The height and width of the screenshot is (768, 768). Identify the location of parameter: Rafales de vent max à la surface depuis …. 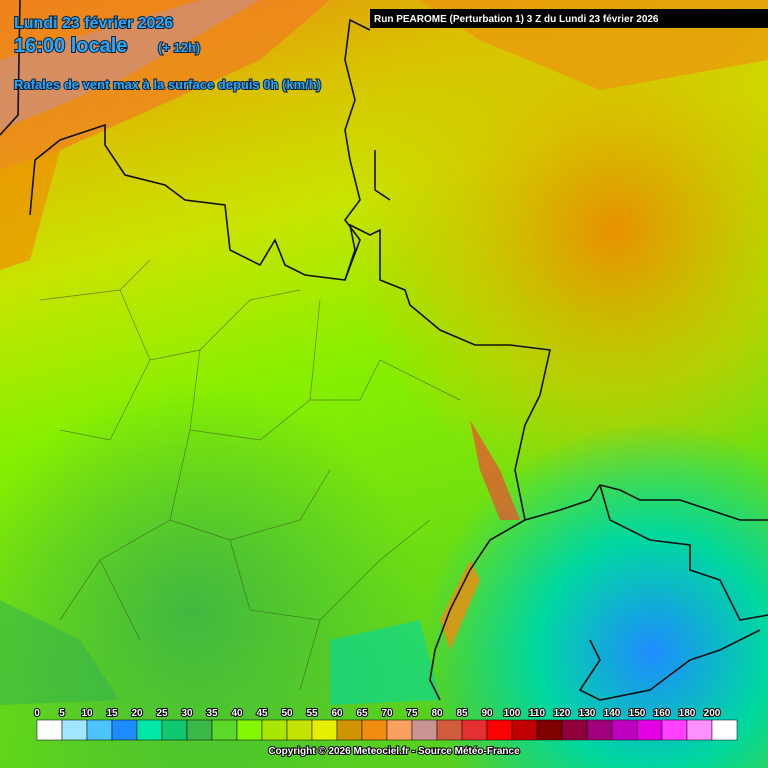
(167, 84).